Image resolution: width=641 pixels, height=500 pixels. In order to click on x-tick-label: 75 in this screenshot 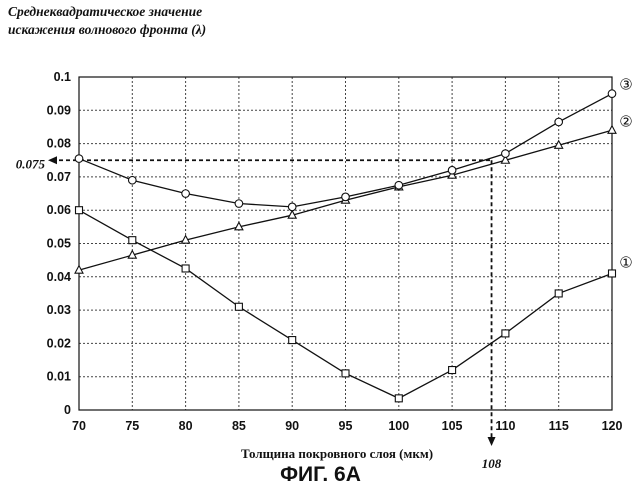, I will do `click(132, 426)`.